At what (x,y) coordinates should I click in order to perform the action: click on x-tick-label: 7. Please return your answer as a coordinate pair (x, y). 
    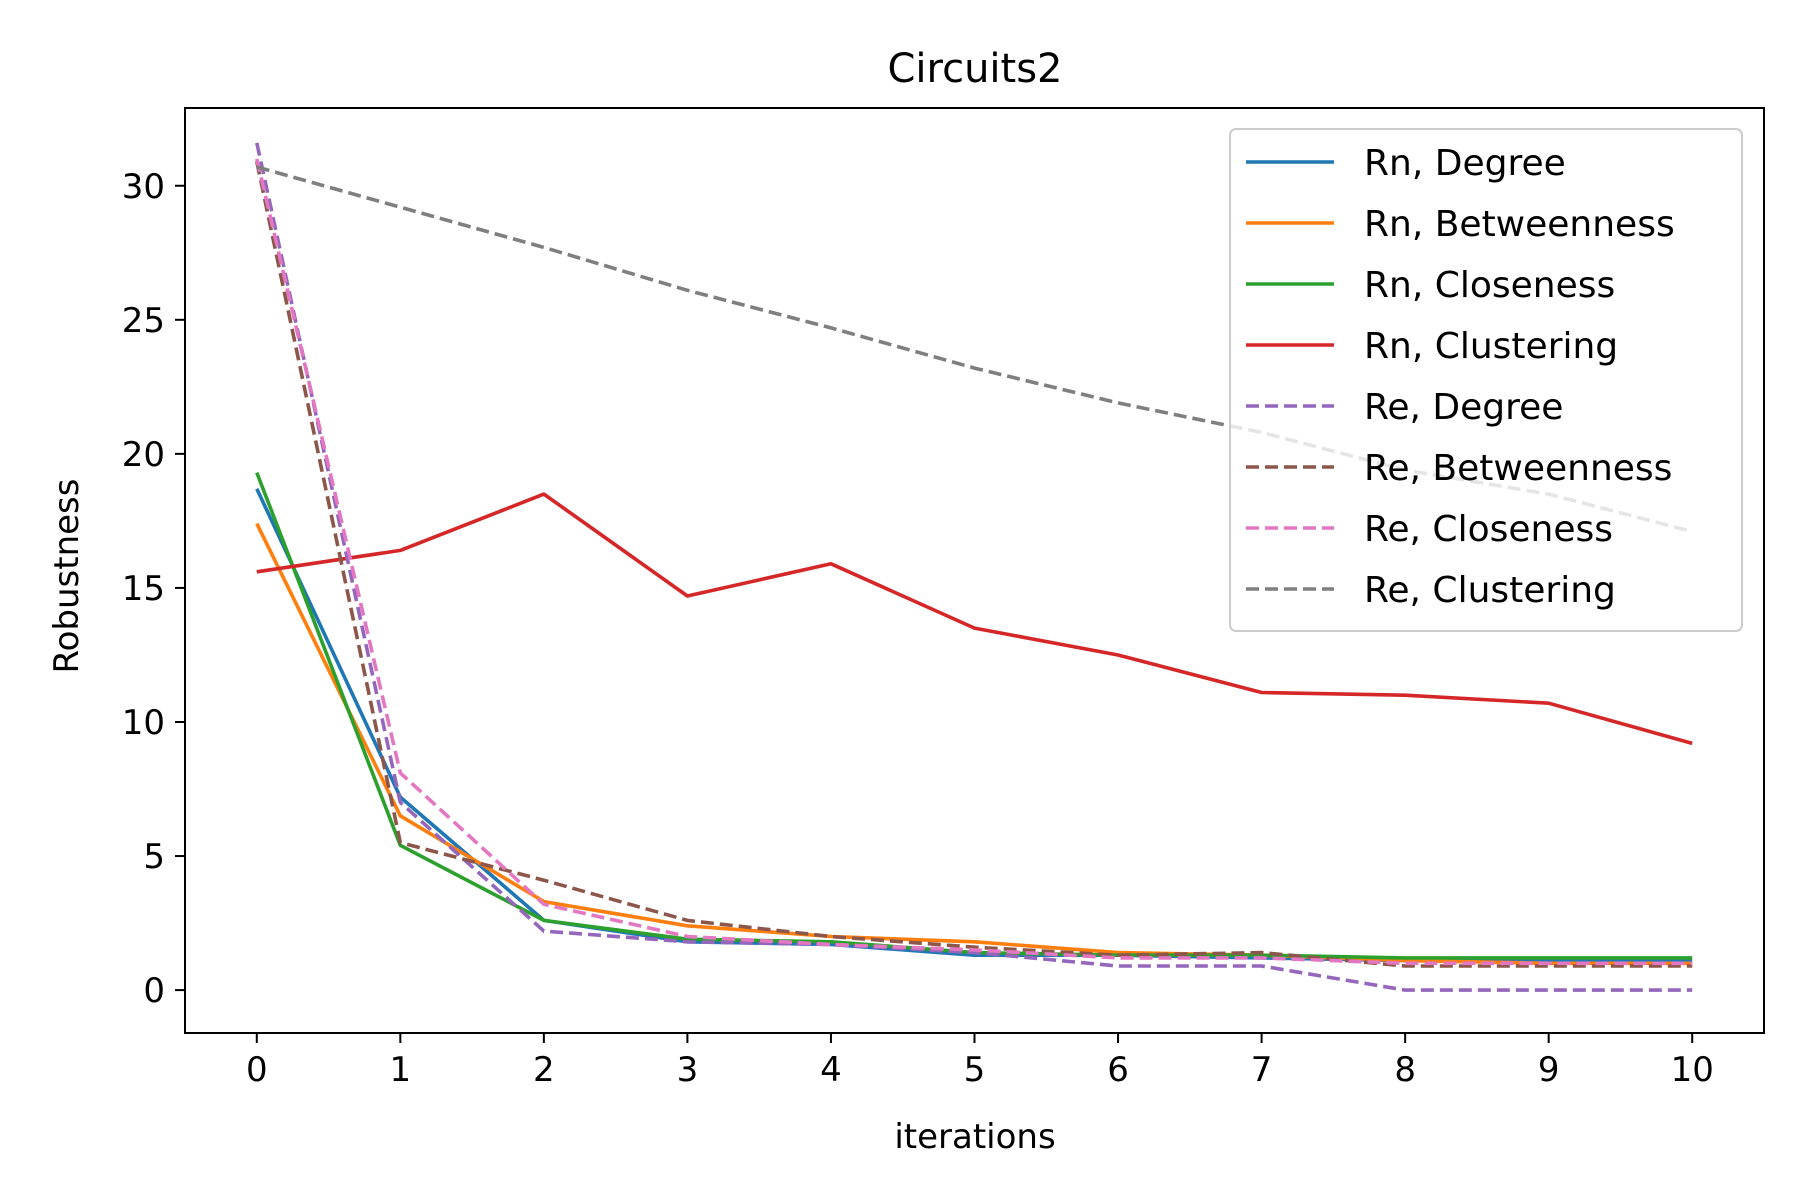
    Looking at the image, I should click on (1262, 1070).